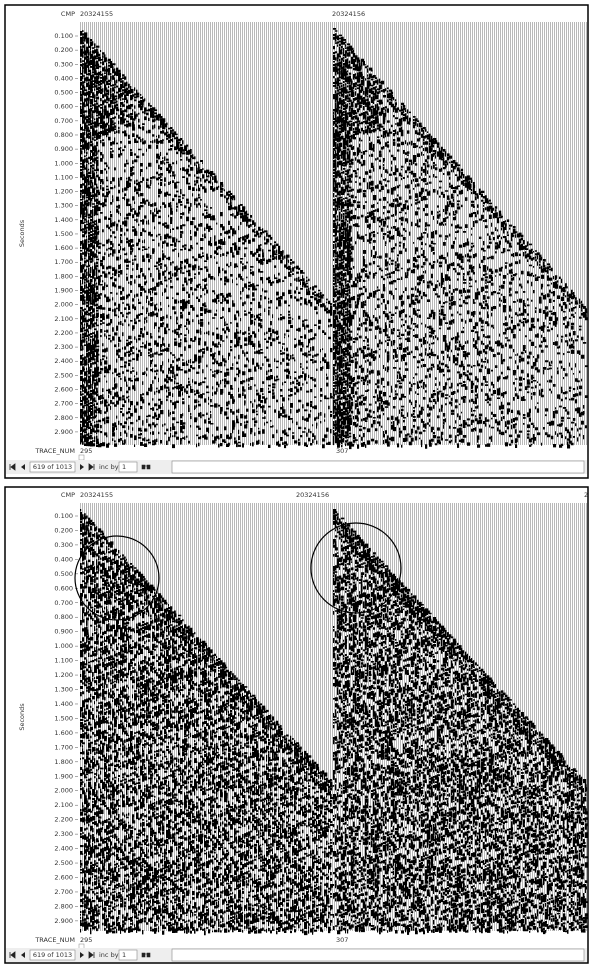 This screenshot has height=966, width=590. What do you see at coordinates (63, 921) in the screenshot?
I see `time-label: 2.900` at bounding box center [63, 921].